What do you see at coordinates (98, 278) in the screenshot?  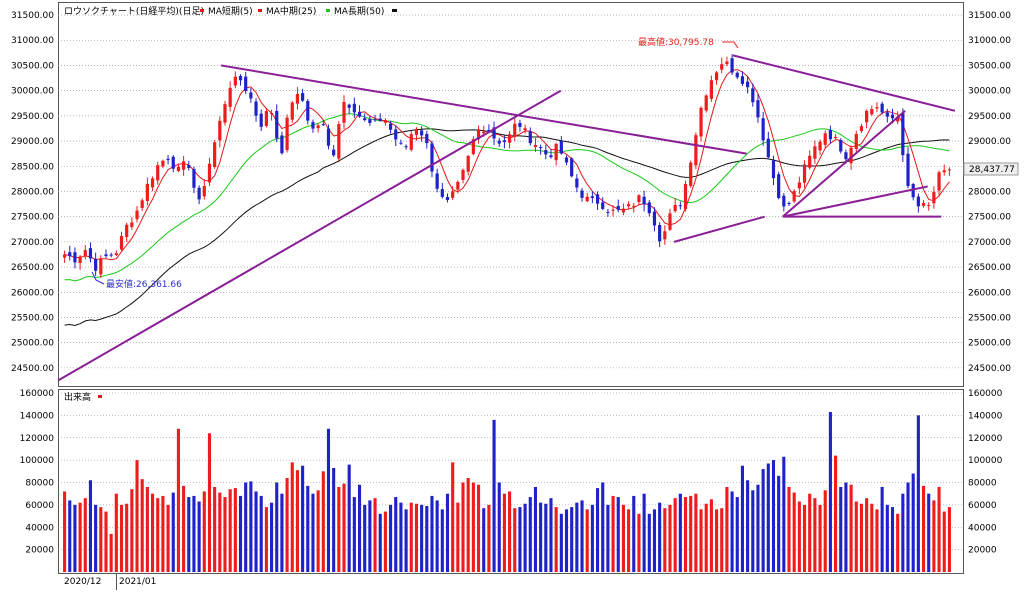 I see `low-leader` at bounding box center [98, 278].